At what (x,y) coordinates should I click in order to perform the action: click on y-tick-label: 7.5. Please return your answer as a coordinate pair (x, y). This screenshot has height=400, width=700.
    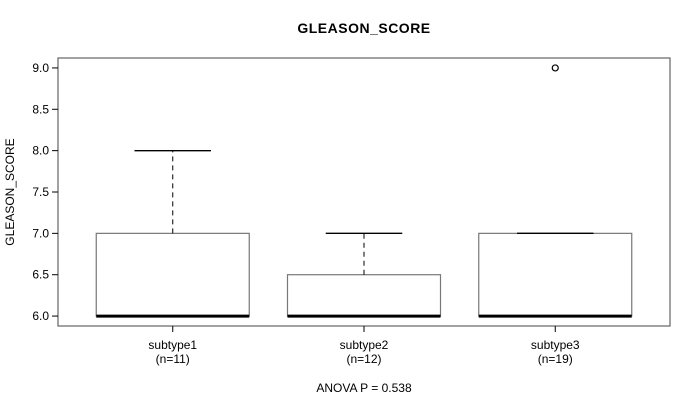
    Looking at the image, I should click on (40, 192).